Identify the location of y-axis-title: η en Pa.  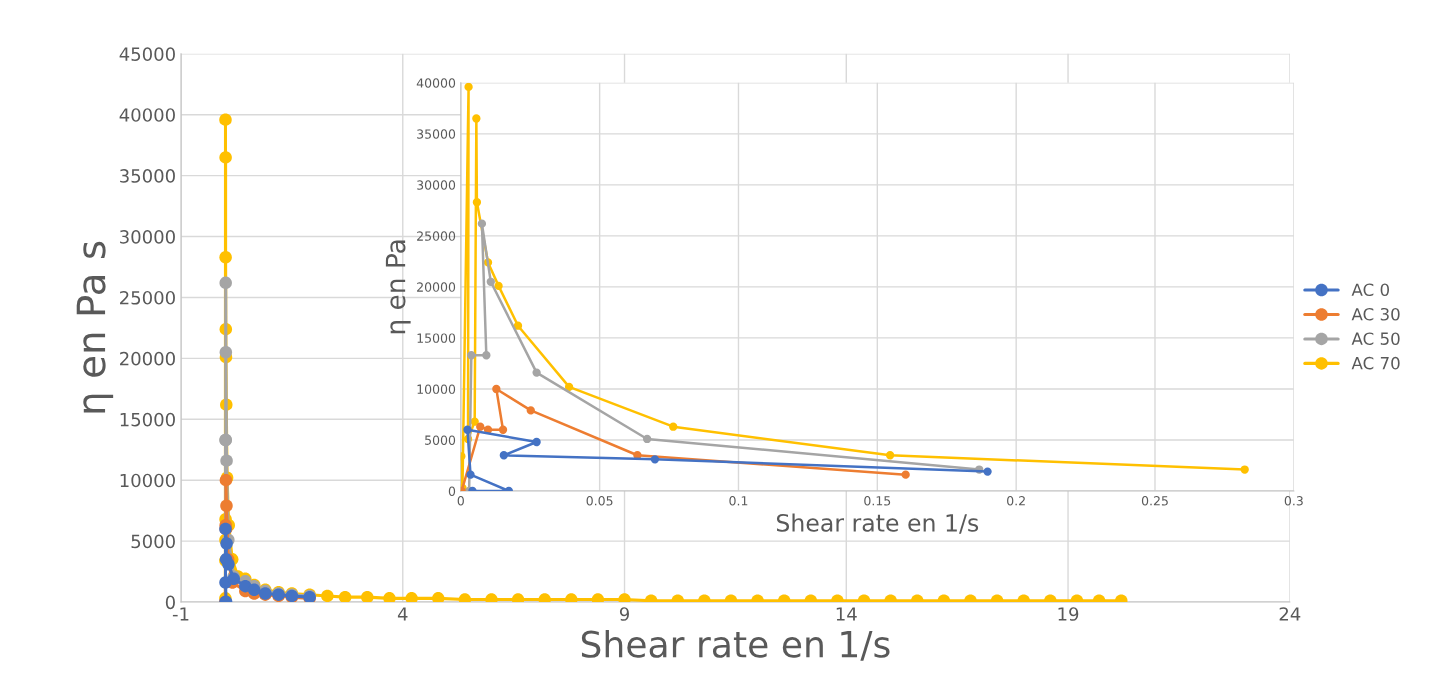
(398, 287).